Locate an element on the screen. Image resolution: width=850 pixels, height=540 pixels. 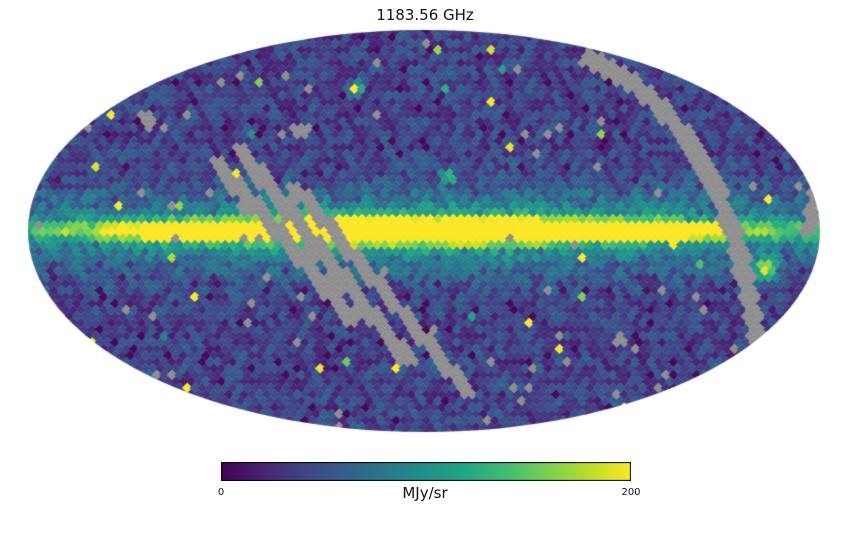
colorbar-label: MJy/sr is located at coordinates (425, 493).